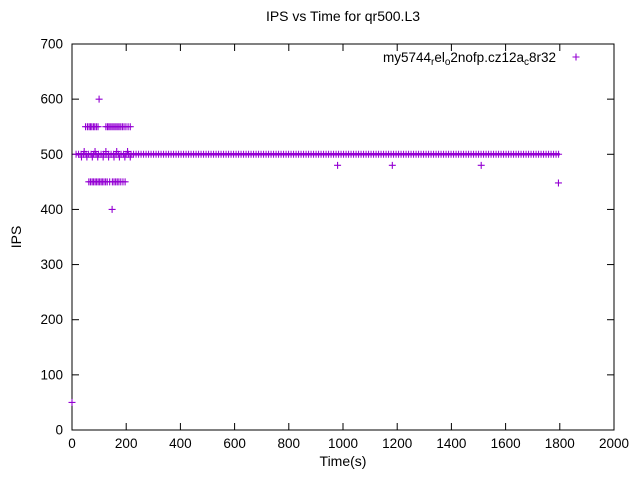 This screenshot has height=480, width=640. I want to click on y-tick-label: 300, so click(51, 264).